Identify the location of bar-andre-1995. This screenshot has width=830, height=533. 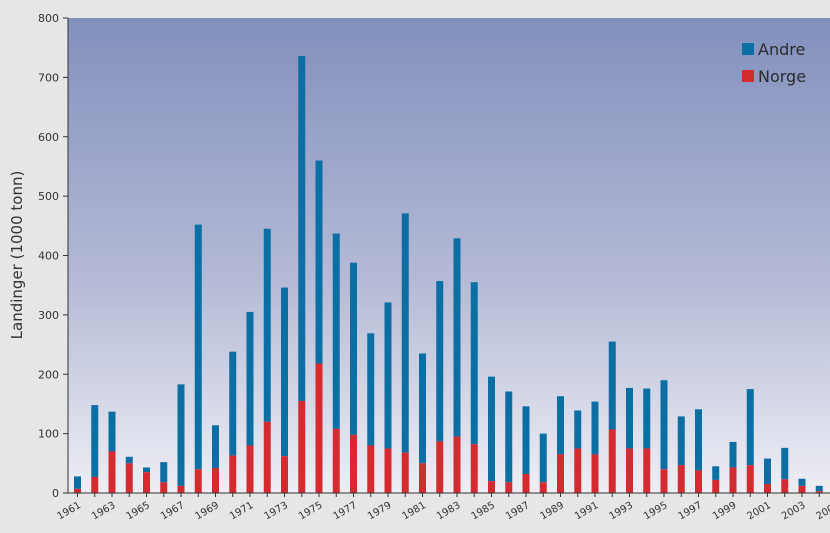
(664, 425).